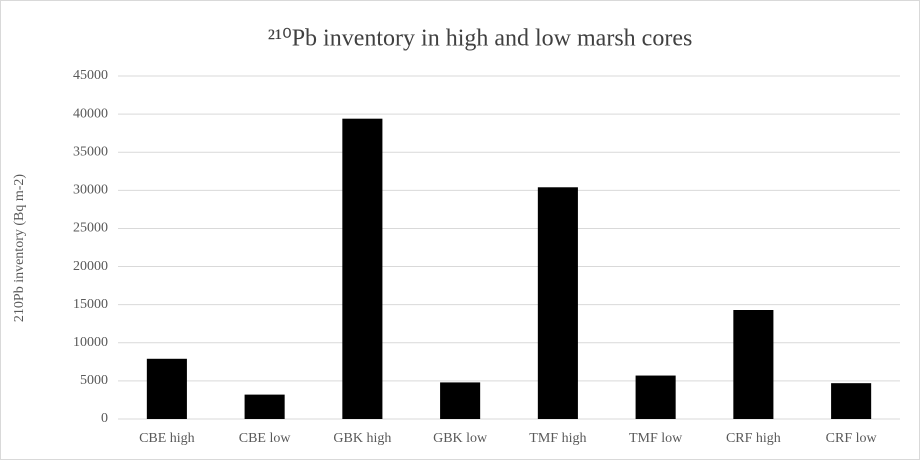  Describe the element at coordinates (94, 380) in the screenshot. I see `y-tick-label: 5000` at that location.